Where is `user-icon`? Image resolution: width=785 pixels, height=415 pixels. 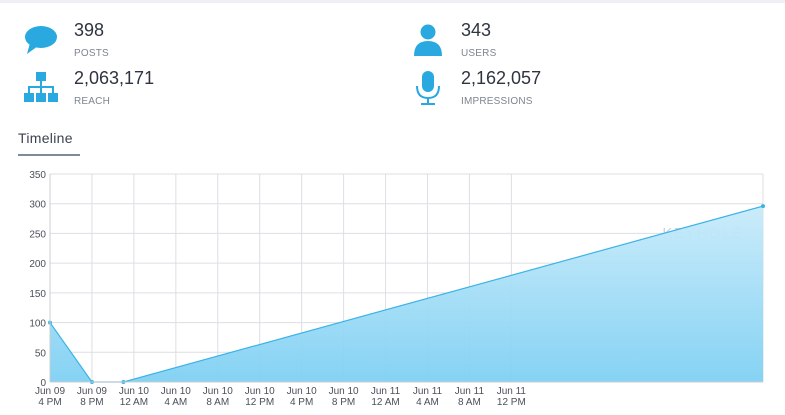
user-icon is located at coordinates (428, 40).